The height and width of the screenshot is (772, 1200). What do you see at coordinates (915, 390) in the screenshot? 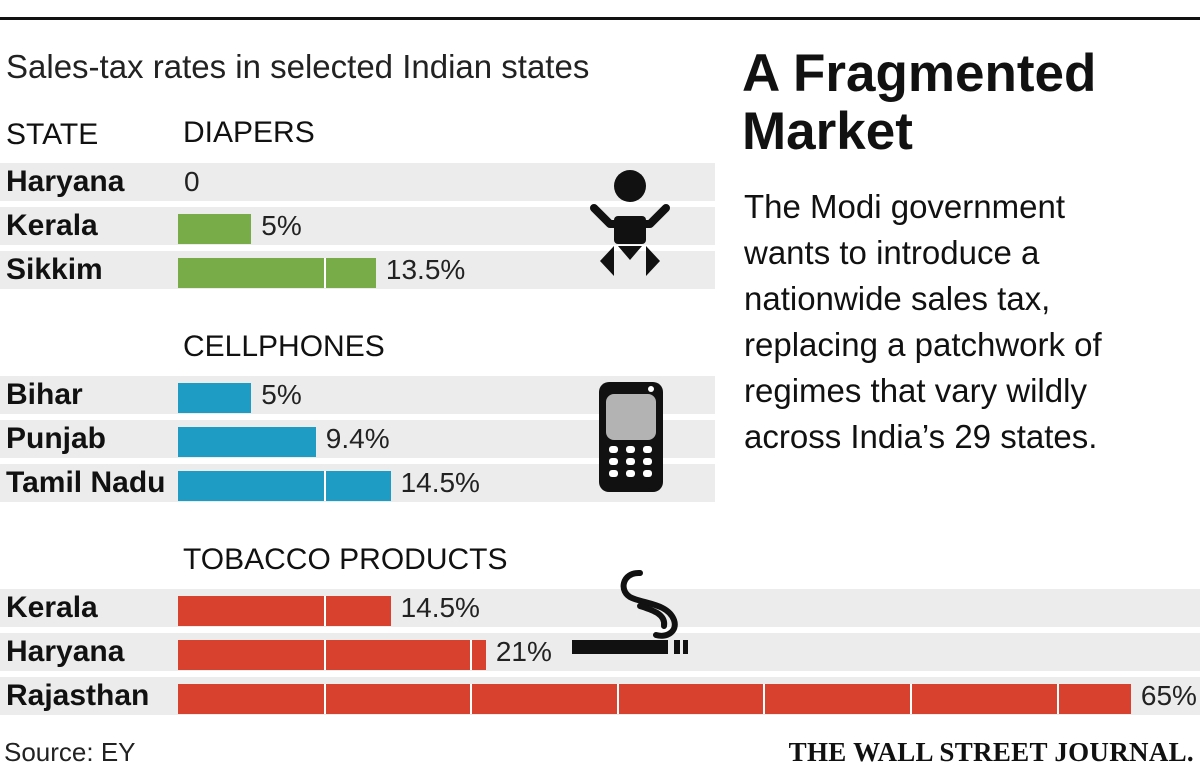
I see `body-line-5: regimes that vary wildly` at bounding box center [915, 390].